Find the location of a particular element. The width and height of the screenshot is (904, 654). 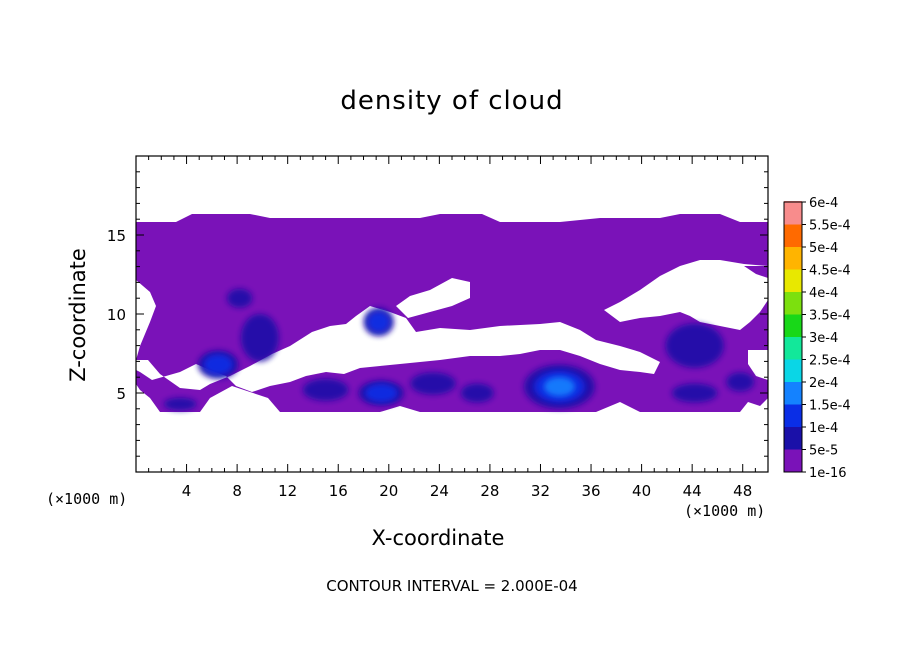

colorbar-label: 2e-4 is located at coordinates (823, 383).